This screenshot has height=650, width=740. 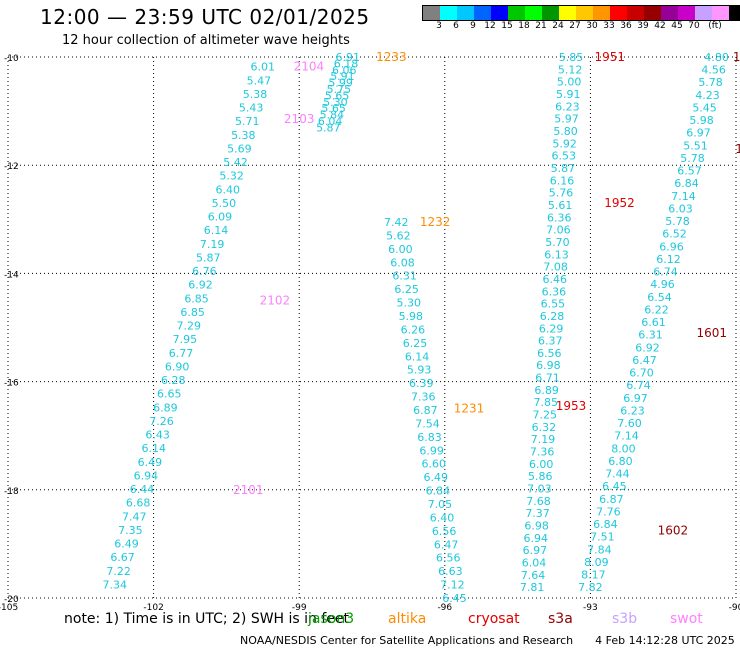 I want to click on wave-height-value: 6.44, so click(x=142, y=489).